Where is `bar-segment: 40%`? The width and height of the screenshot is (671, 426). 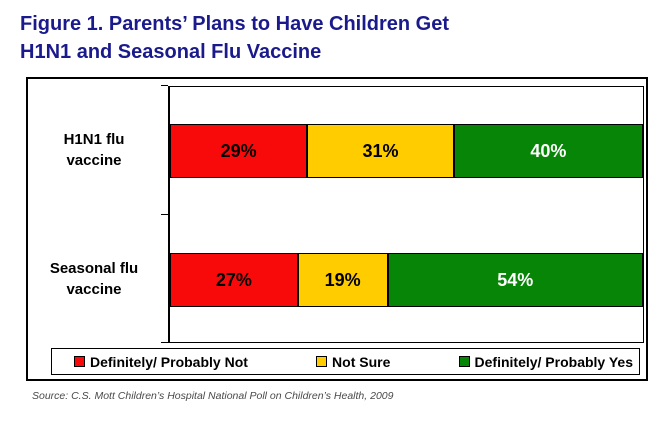 bar-segment: 40% is located at coordinates (548, 151).